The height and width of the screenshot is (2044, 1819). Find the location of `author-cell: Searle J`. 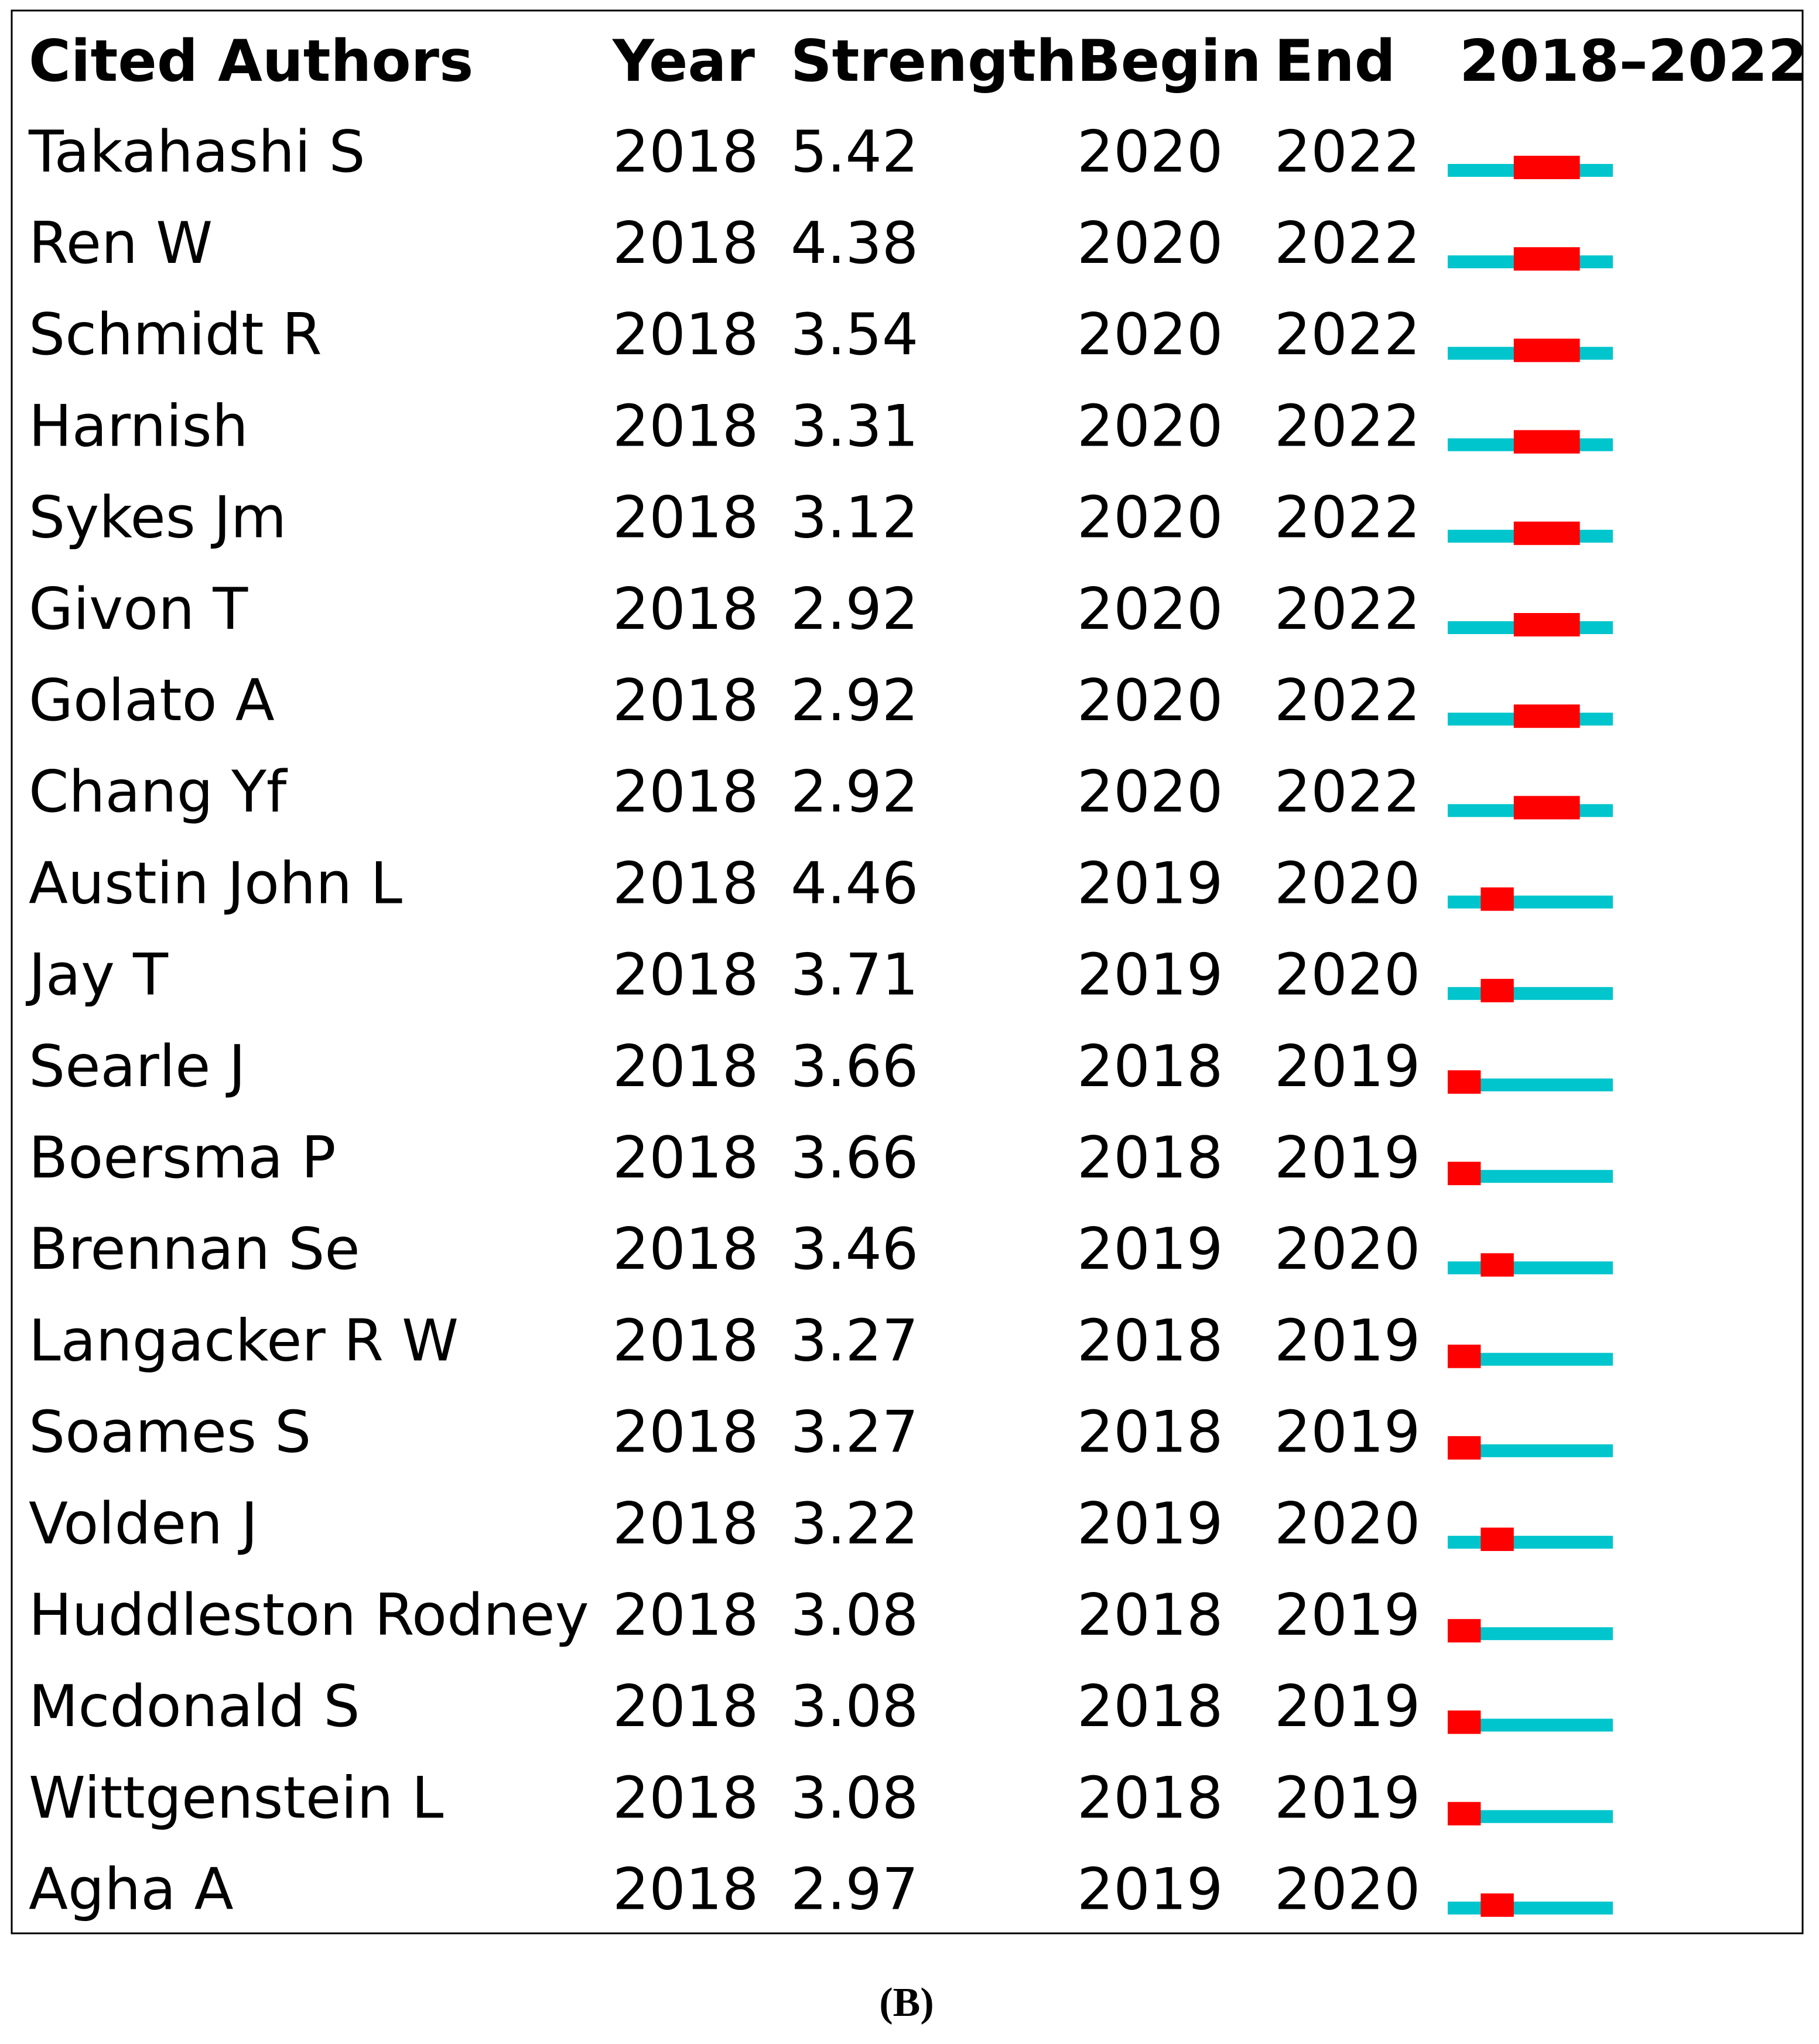

author-cell: Searle J is located at coordinates (137, 1067).